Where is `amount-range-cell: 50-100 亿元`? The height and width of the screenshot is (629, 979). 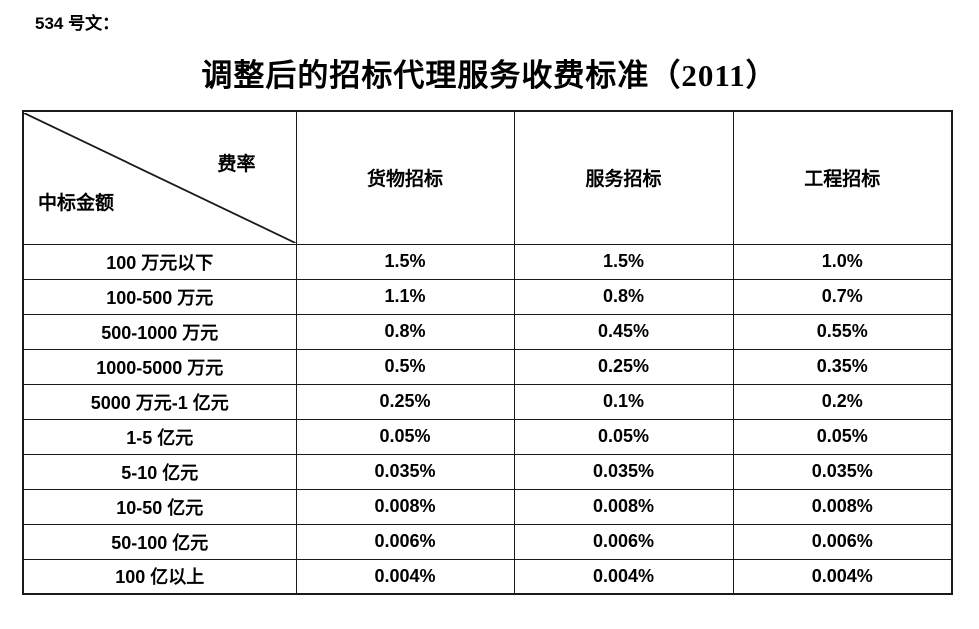 amount-range-cell: 50-100 亿元 is located at coordinates (159, 541).